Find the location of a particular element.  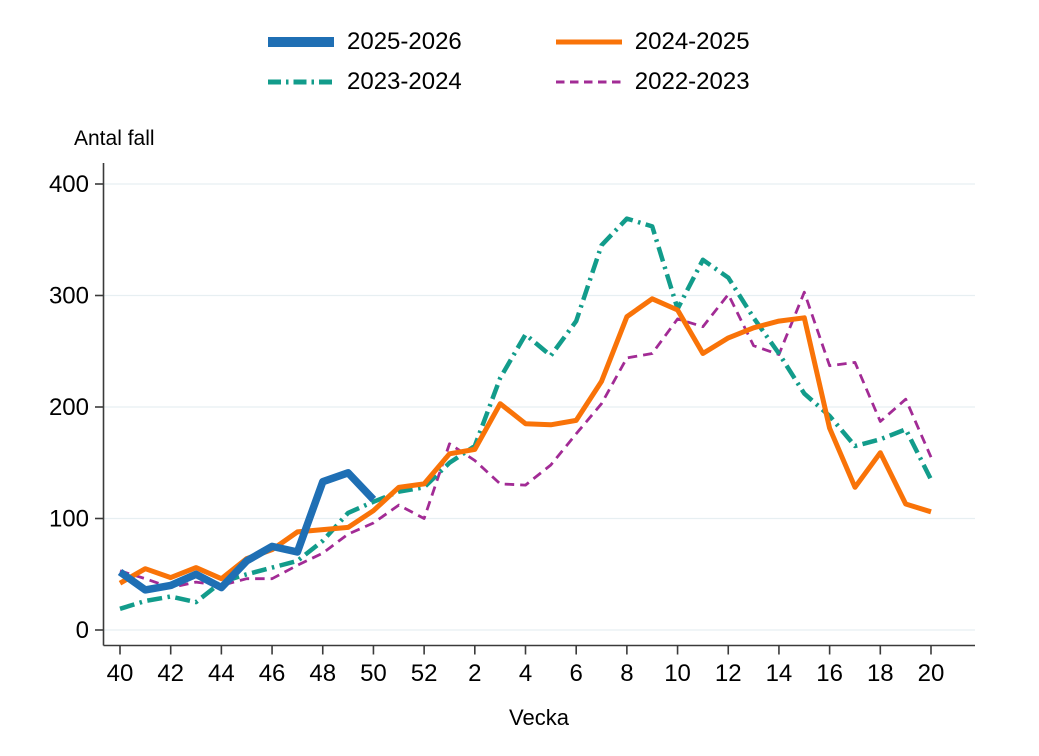

x-tick-label: 40 is located at coordinates (120, 673).